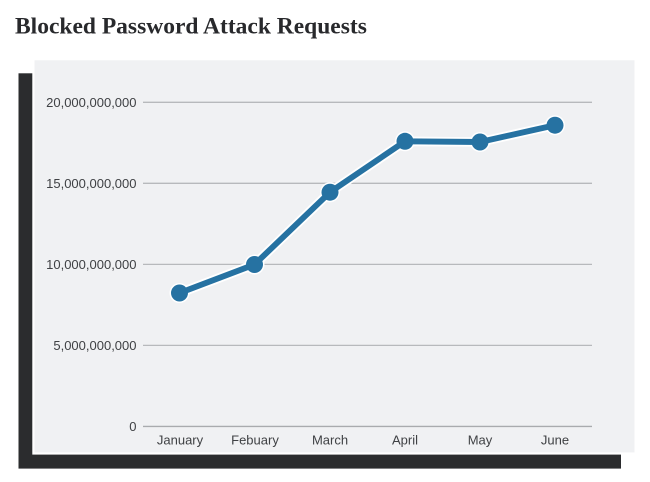 Image resolution: width=650 pixels, height=482 pixels. I want to click on svg-text: March, so click(330, 439).